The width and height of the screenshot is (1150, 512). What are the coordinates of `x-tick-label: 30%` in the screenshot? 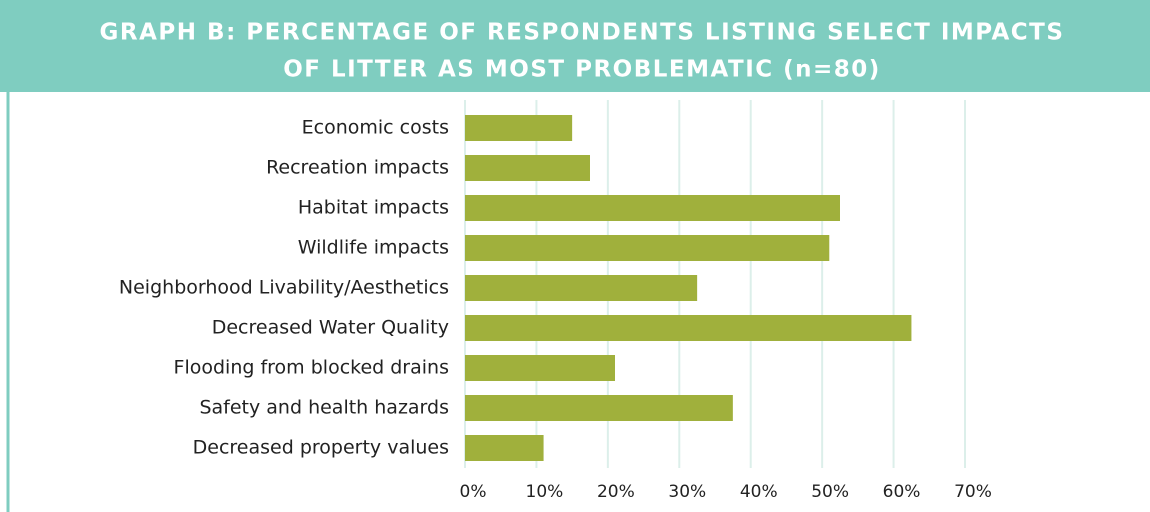 It's located at (687, 492).